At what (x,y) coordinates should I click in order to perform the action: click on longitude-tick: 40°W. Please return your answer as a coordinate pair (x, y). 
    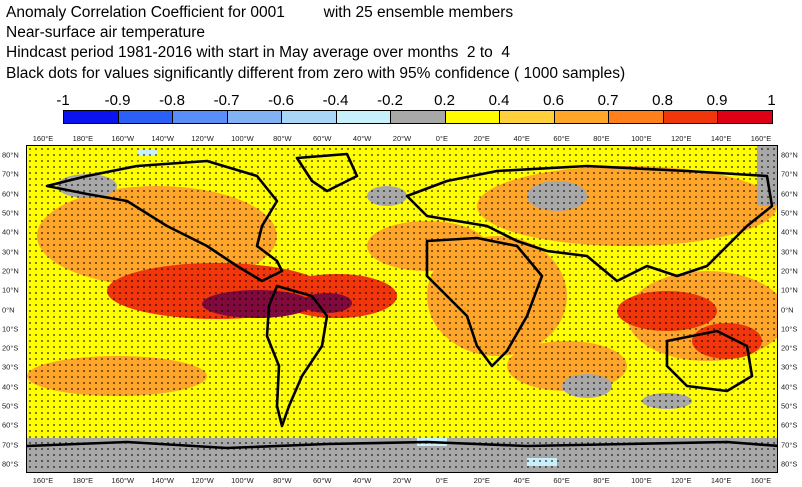
    Looking at the image, I should click on (362, 480).